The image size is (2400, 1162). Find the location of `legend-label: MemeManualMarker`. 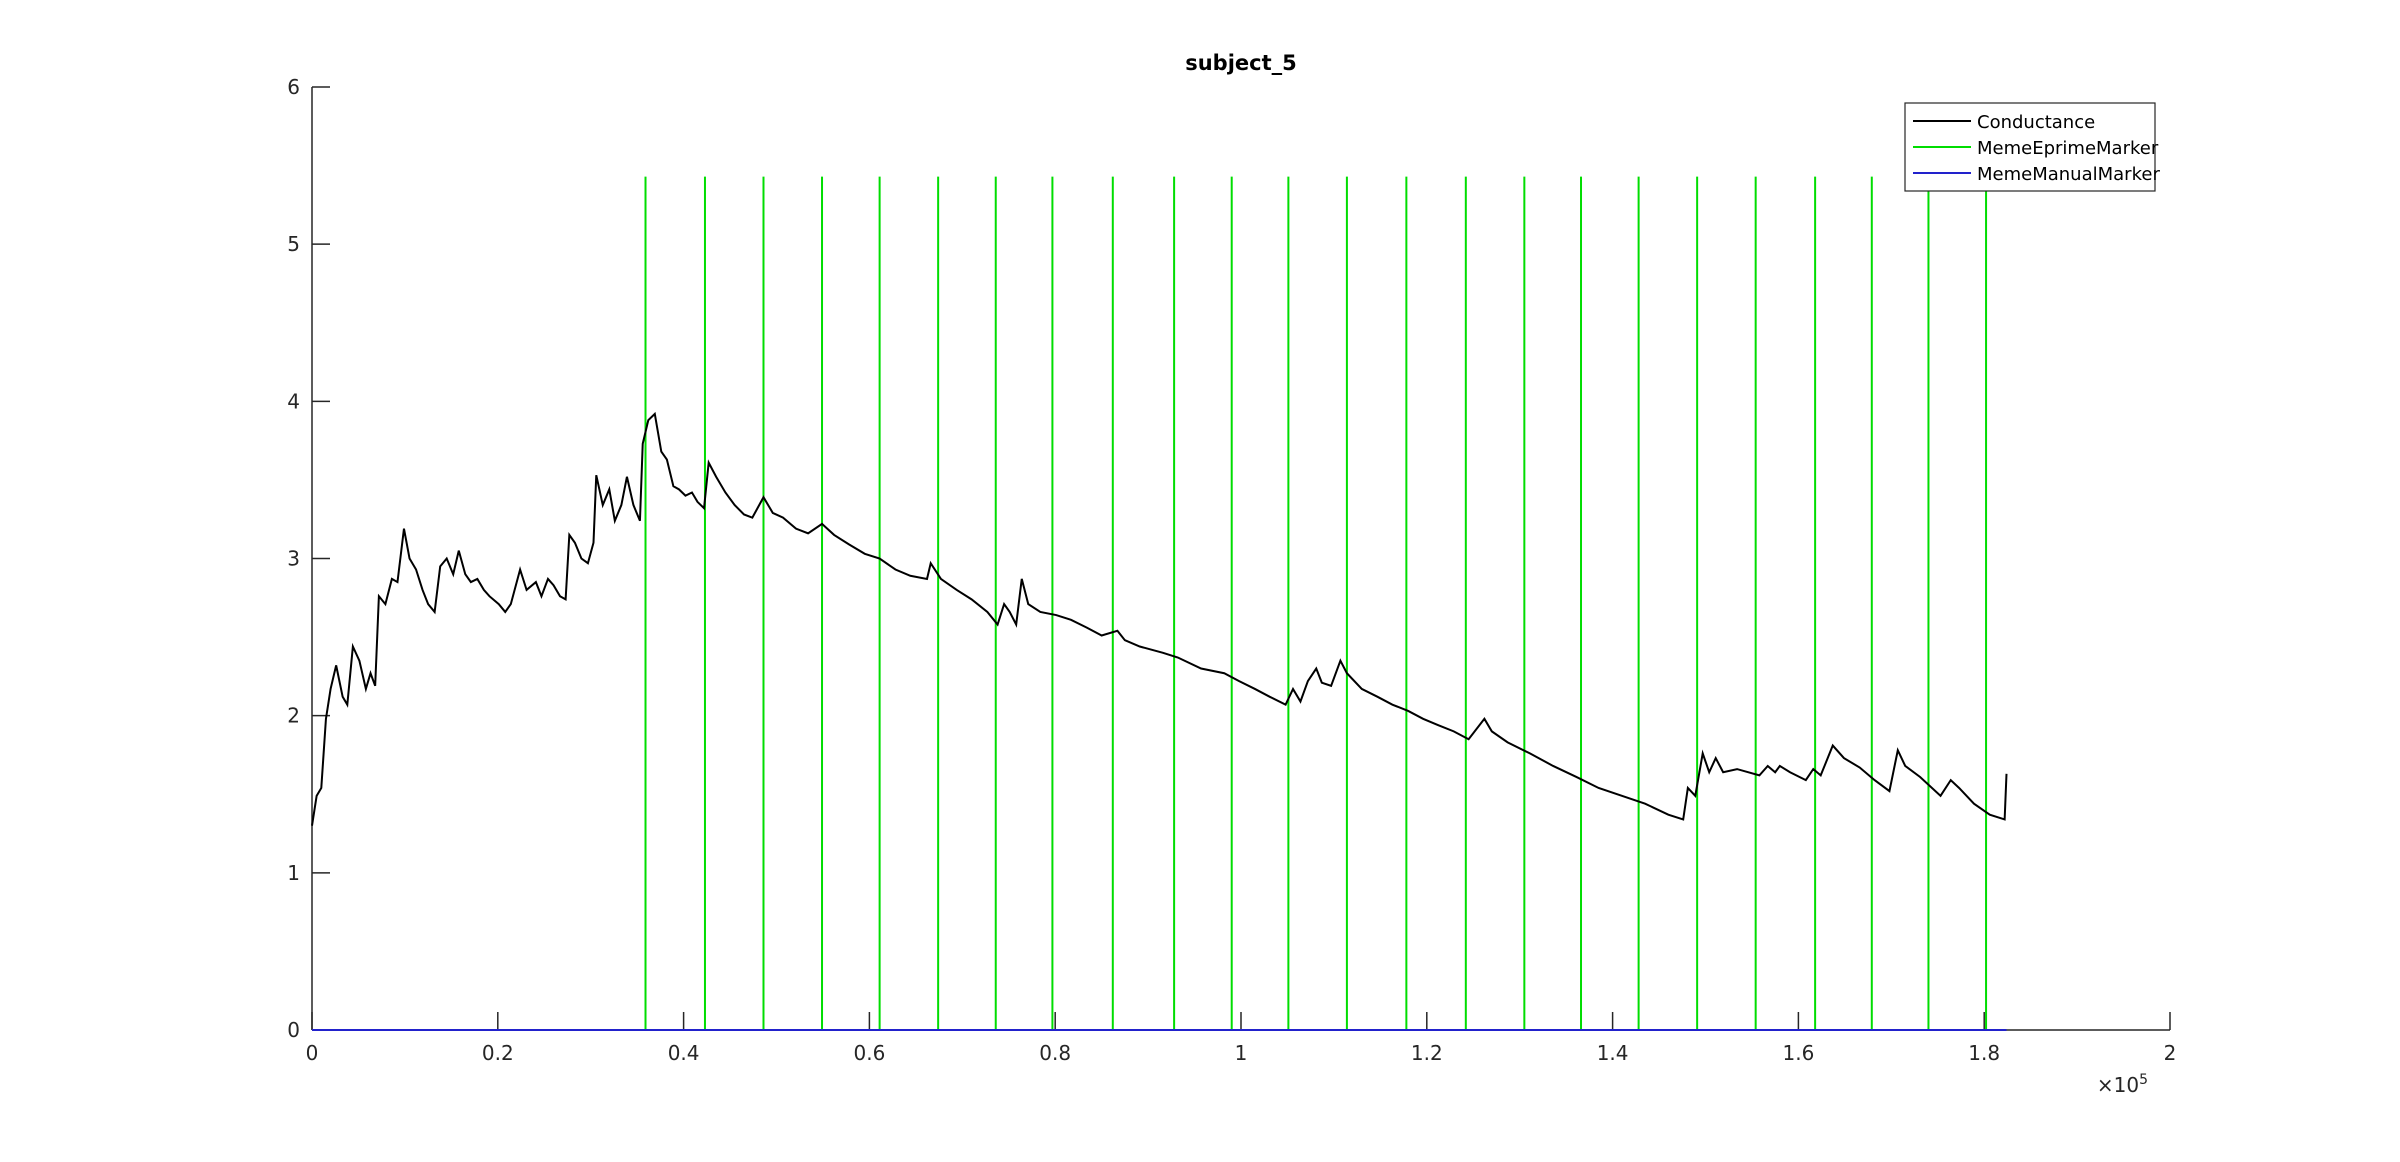

legend-label: MemeManualMarker is located at coordinates (2068, 174).